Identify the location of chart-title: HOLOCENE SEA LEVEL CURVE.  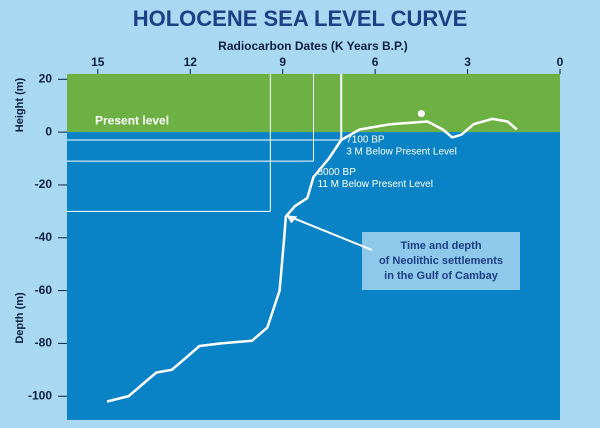
(300, 18).